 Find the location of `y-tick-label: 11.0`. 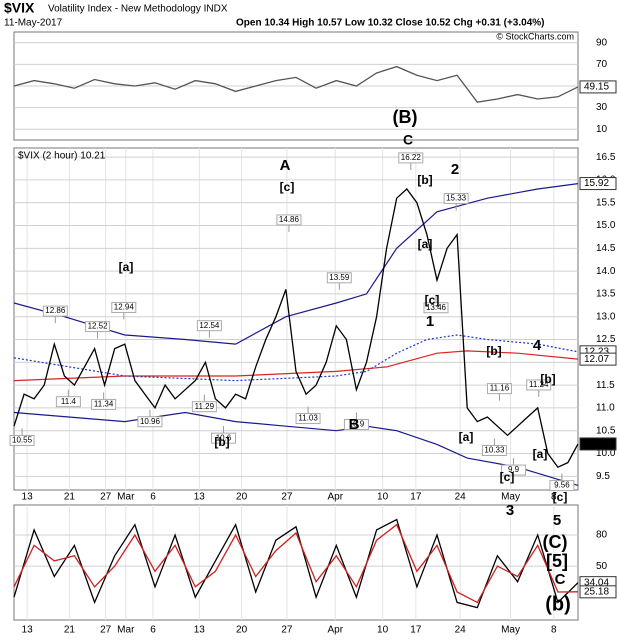

y-tick-label: 11.0 is located at coordinates (605, 408).